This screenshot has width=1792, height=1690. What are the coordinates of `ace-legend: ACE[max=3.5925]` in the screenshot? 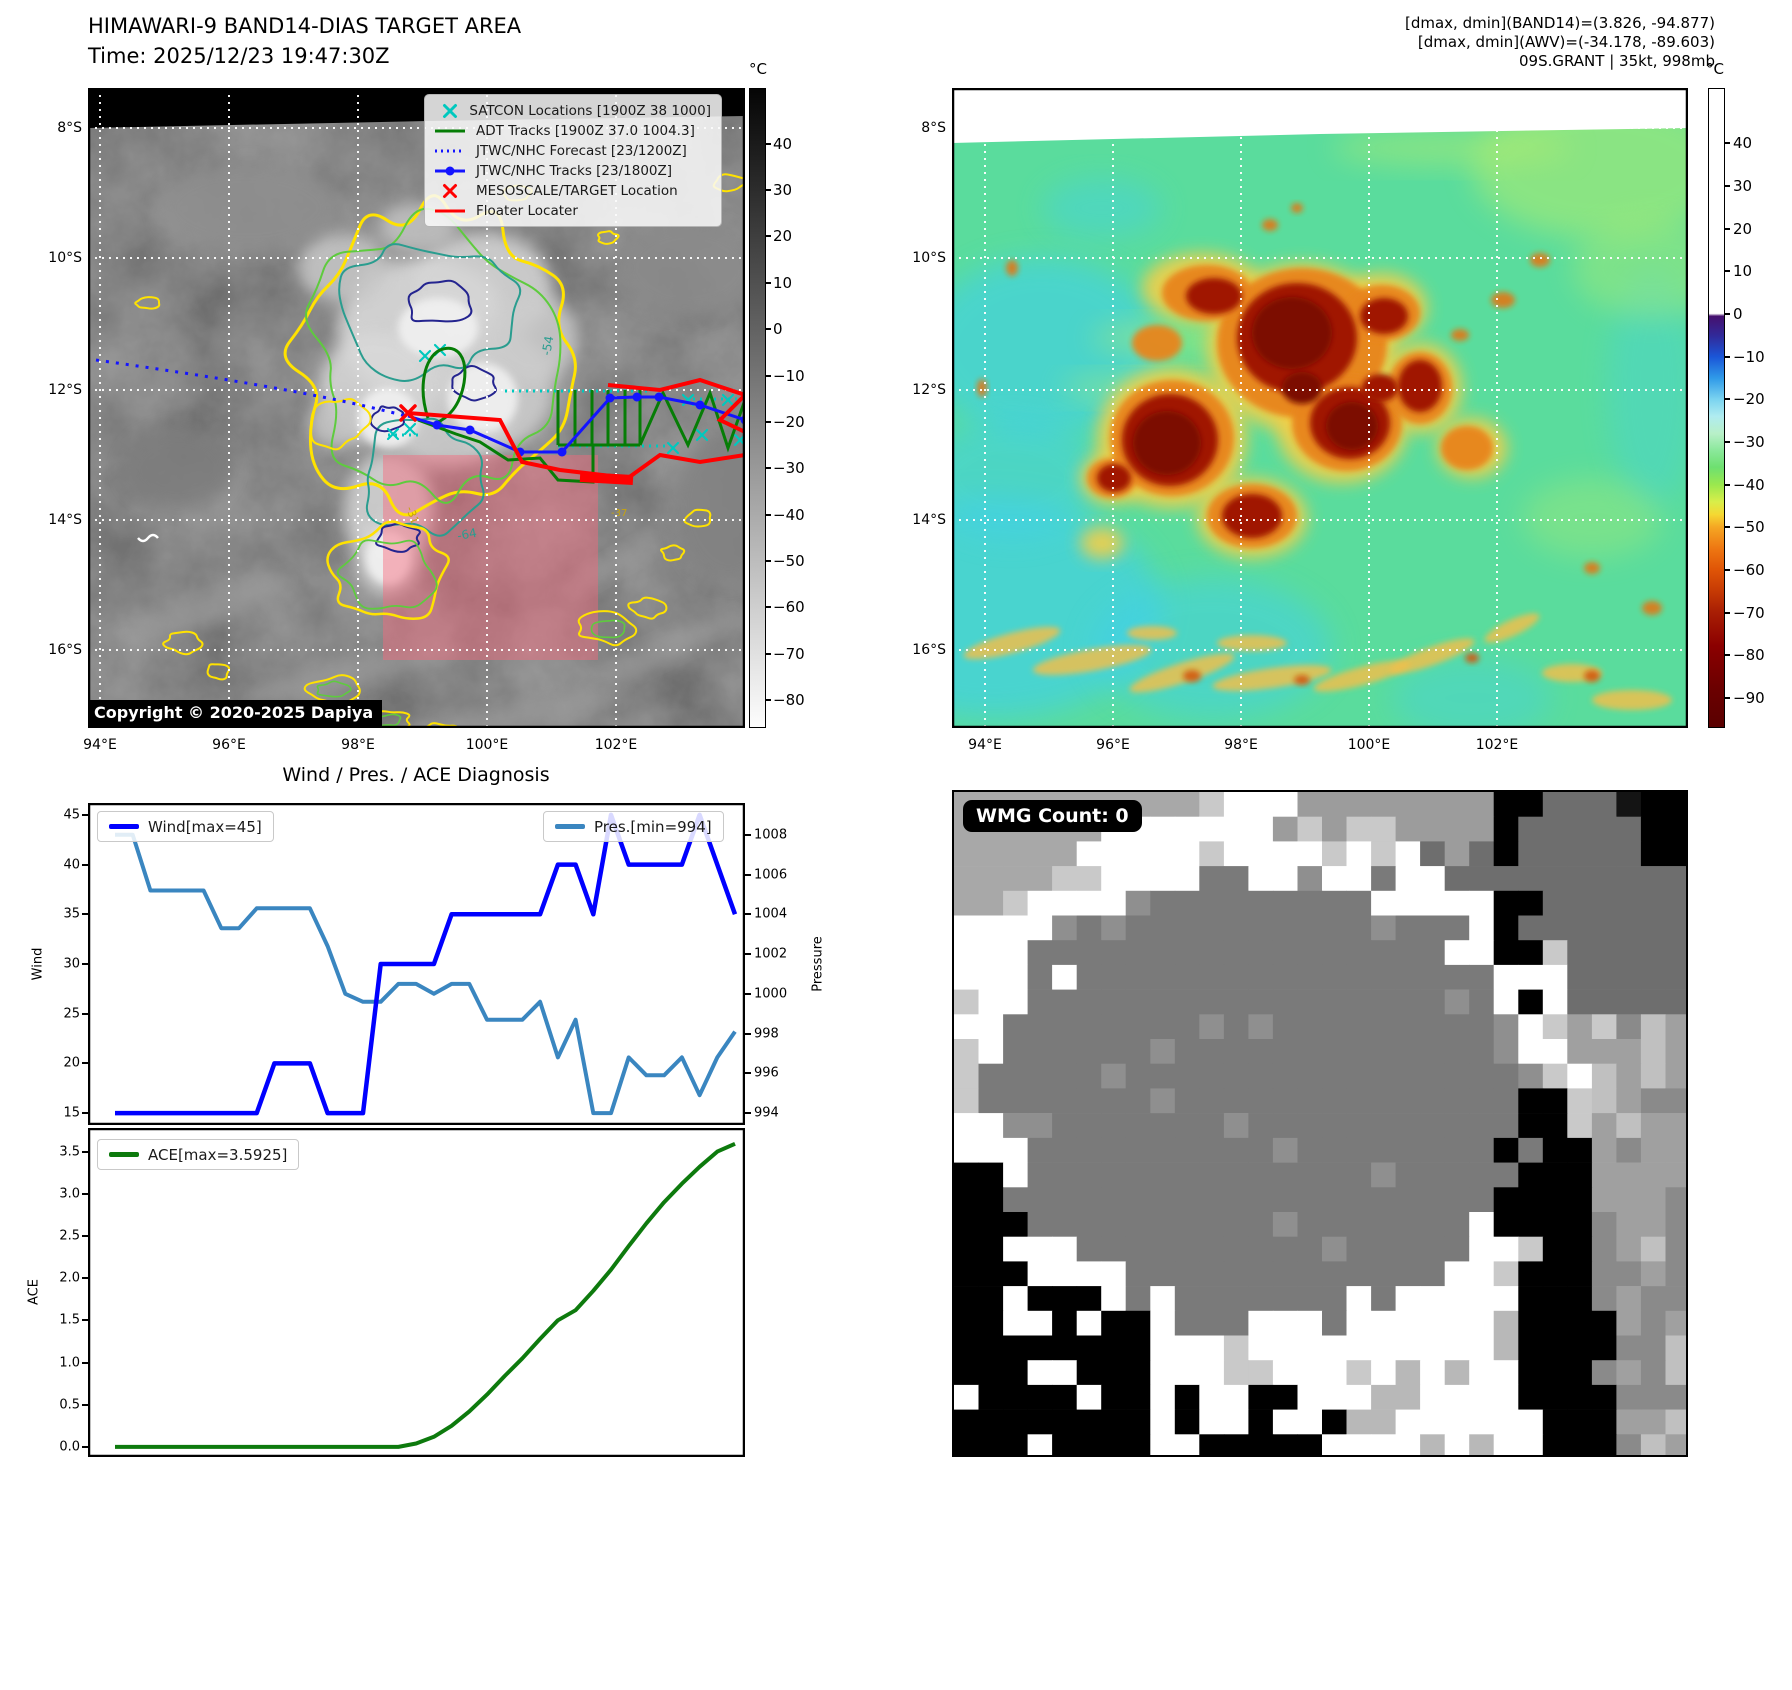 It's located at (198, 1154).